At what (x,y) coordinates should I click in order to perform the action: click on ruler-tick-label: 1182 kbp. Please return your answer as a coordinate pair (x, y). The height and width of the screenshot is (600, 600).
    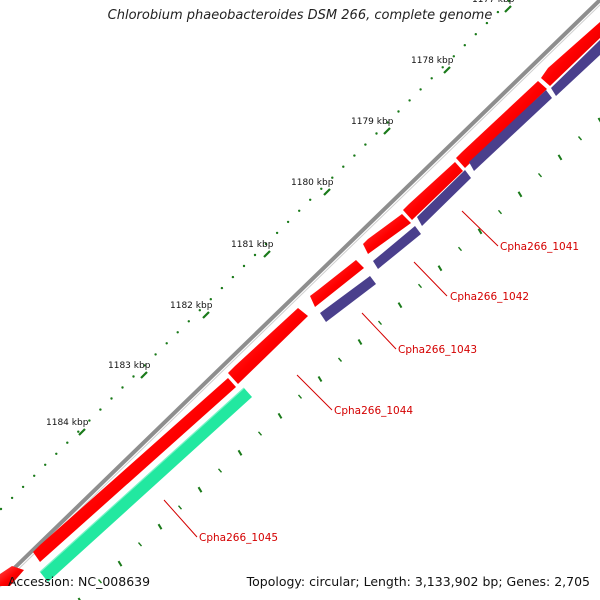
    Looking at the image, I should click on (191, 306).